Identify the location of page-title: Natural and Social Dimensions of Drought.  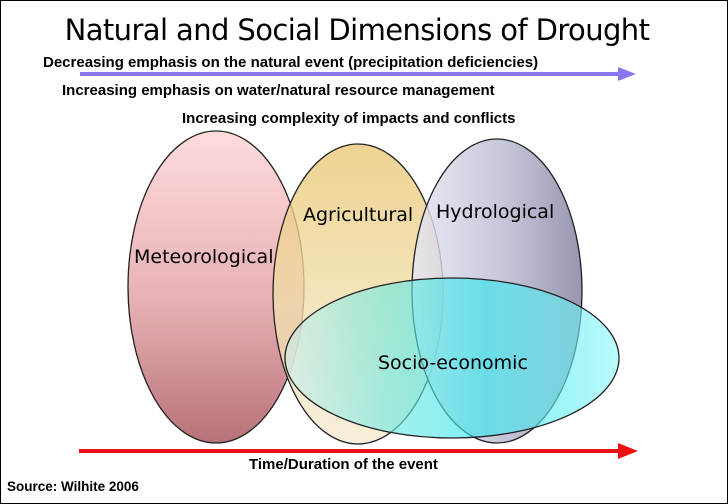
(357, 30).